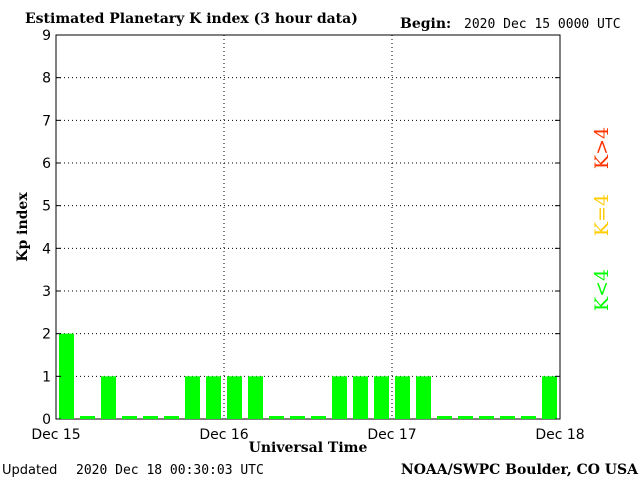  Describe the element at coordinates (602, 290) in the screenshot. I see `legend-k-less-4: K<4` at that location.